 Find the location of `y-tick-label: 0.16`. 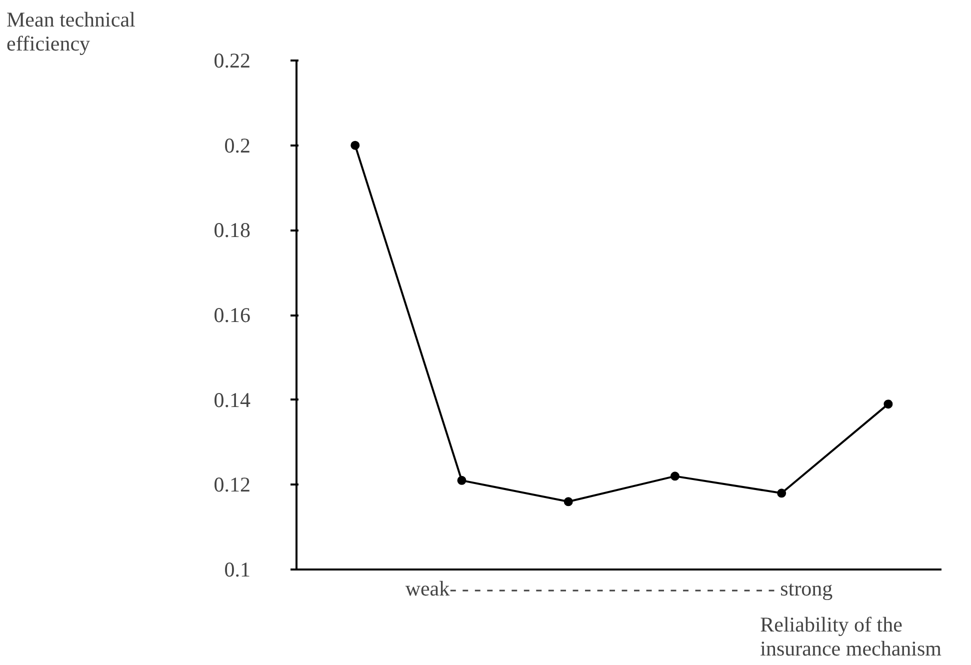

y-tick-label: 0.16 is located at coordinates (232, 315).